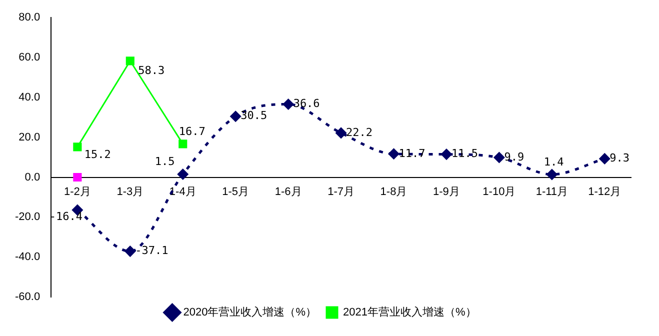  Describe the element at coordinates (192, 131) in the screenshot. I see `data-label: 16.7` at that location.